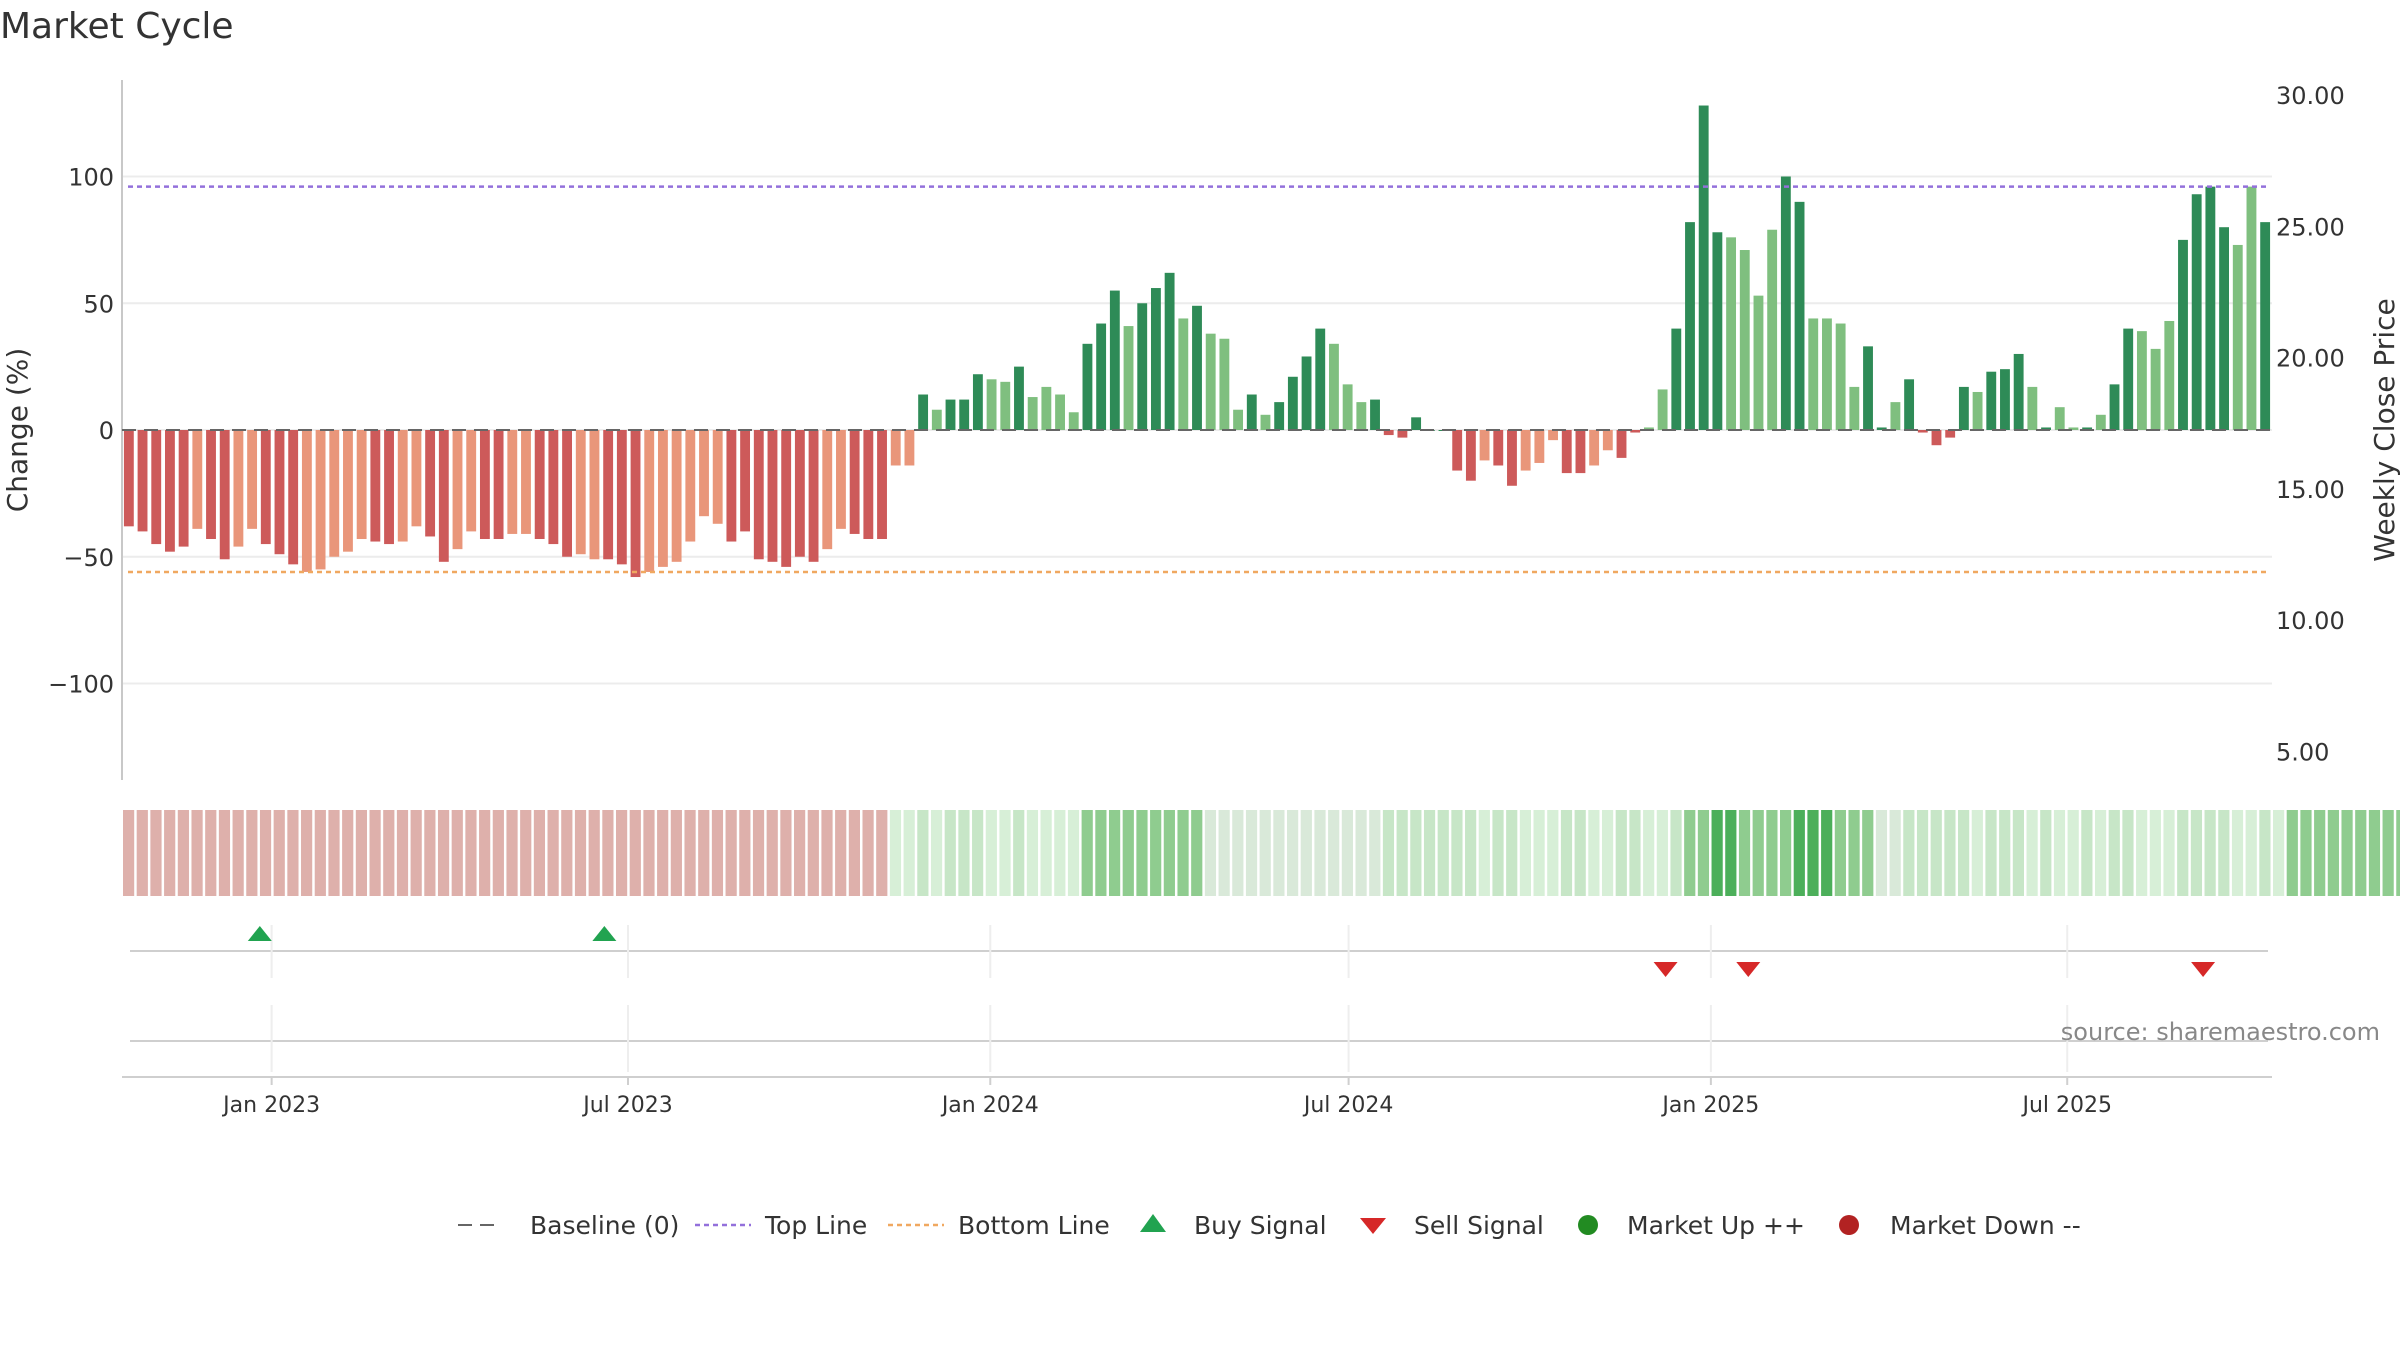 This screenshot has height=1354, width=2400. Describe the element at coordinates (88, 558) in the screenshot. I see `y-tick-label: −50` at that location.